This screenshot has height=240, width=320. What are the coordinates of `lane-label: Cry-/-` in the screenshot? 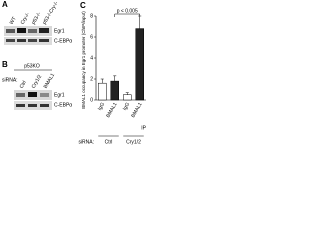 It's located at (26, 19).